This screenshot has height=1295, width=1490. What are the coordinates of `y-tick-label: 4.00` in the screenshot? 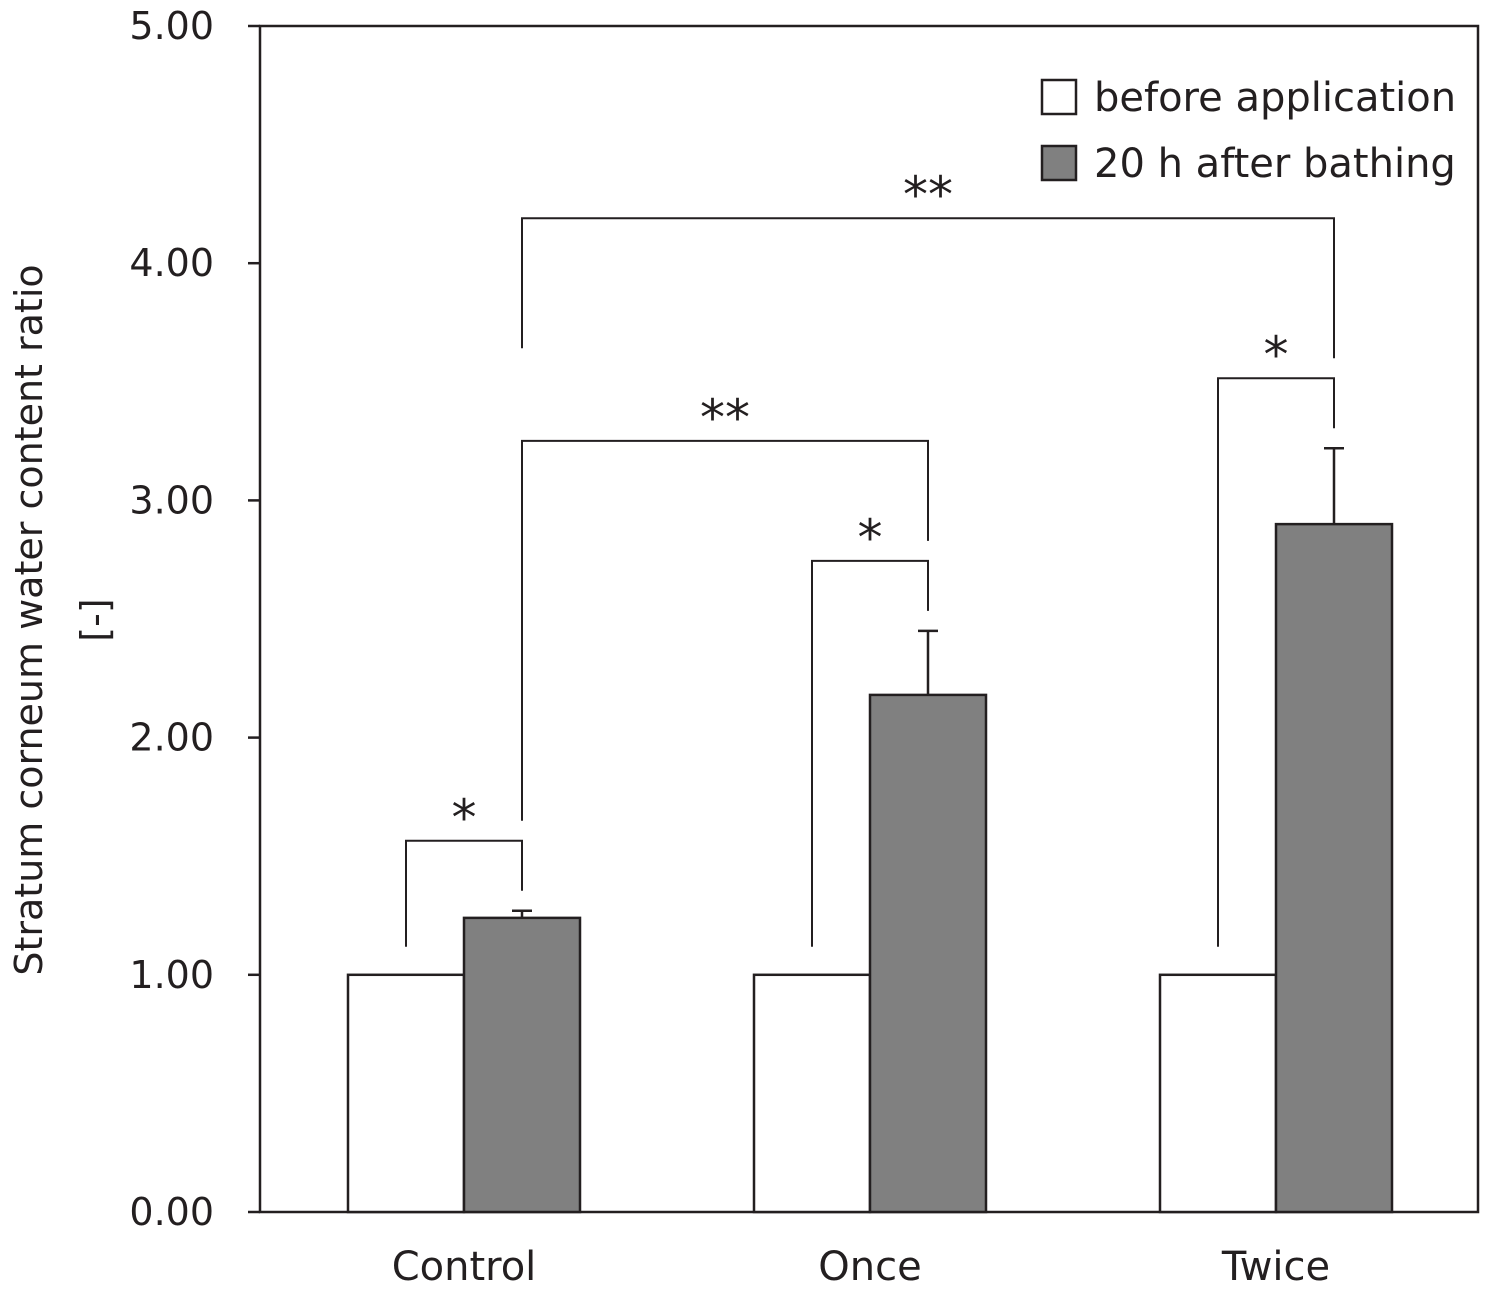 It's located at (171, 263).